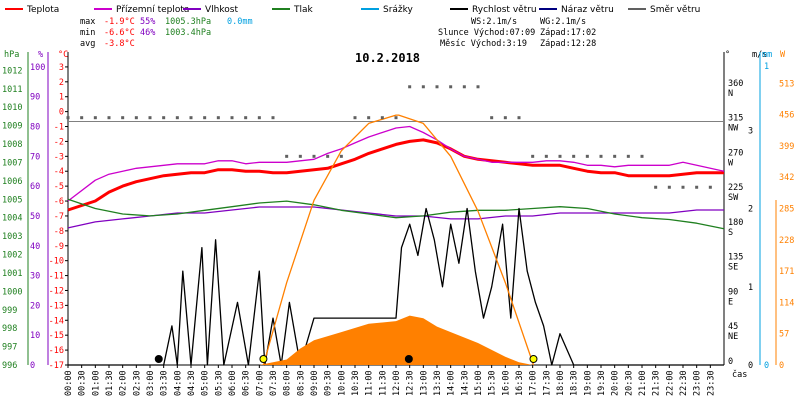  What do you see at coordinates (711, 383) in the screenshot?
I see `x-tick-label: 23:30` at bounding box center [711, 383].